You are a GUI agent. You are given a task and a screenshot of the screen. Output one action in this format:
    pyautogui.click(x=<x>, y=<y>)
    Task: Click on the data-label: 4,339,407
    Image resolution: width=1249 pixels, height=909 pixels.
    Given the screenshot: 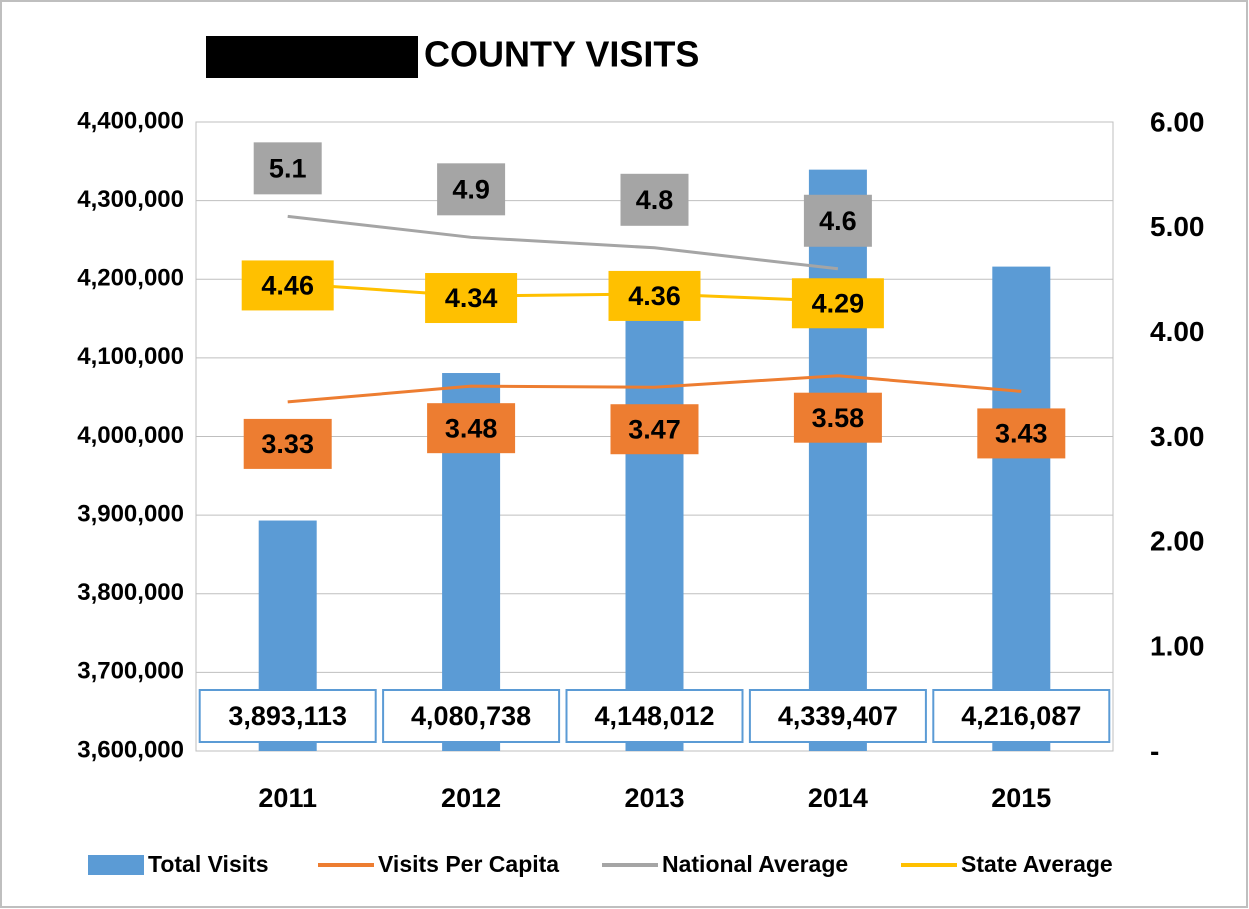 What is the action you would take?
    pyautogui.click(x=838, y=716)
    